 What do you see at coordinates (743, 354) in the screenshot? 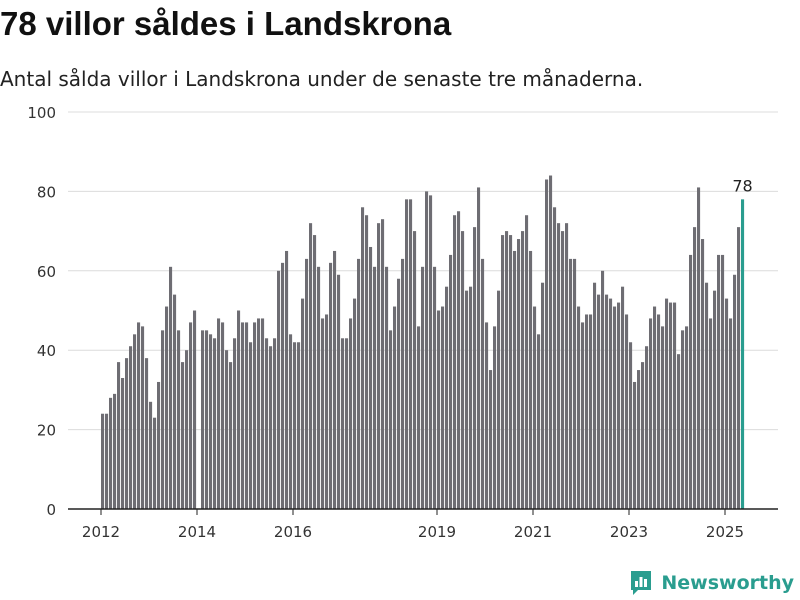
I see `bar-highlight` at bounding box center [743, 354].